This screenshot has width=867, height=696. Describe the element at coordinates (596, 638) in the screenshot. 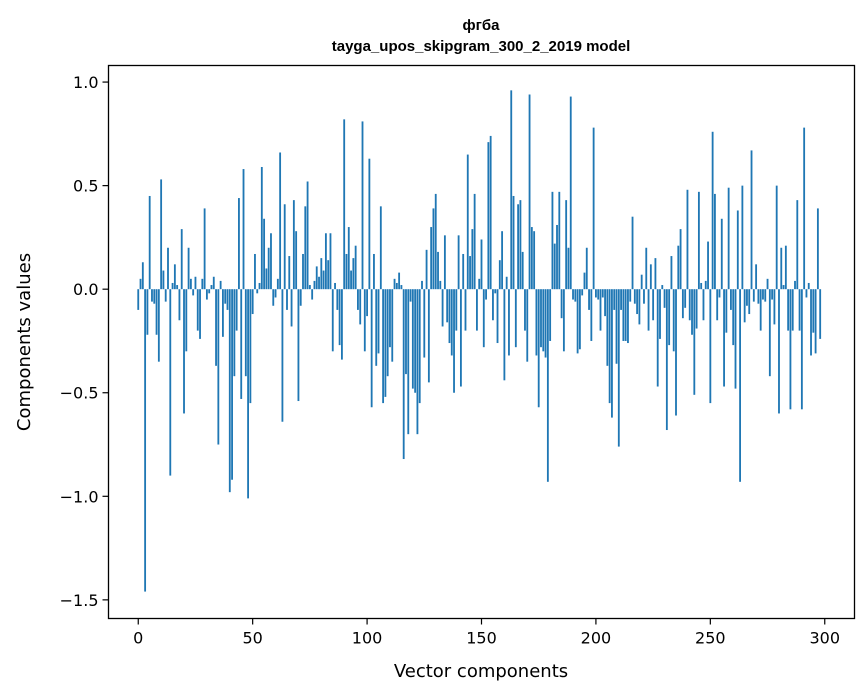

I see `x-tick-label: 200` at that location.